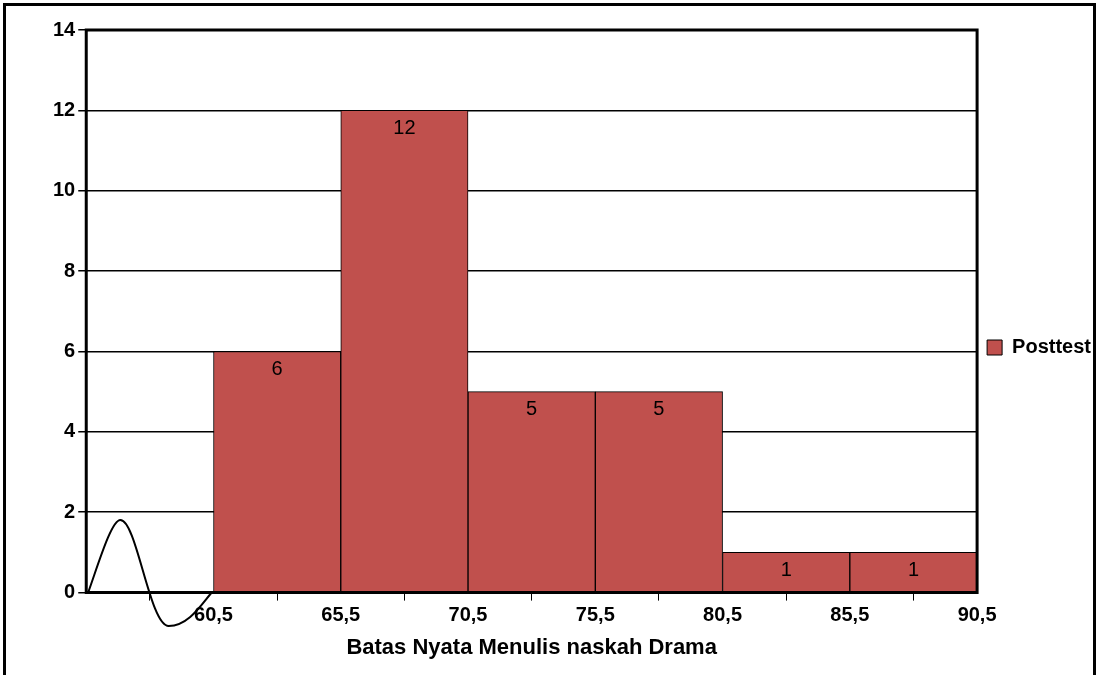  I want to click on y-tick-label: 6, so click(70, 350).